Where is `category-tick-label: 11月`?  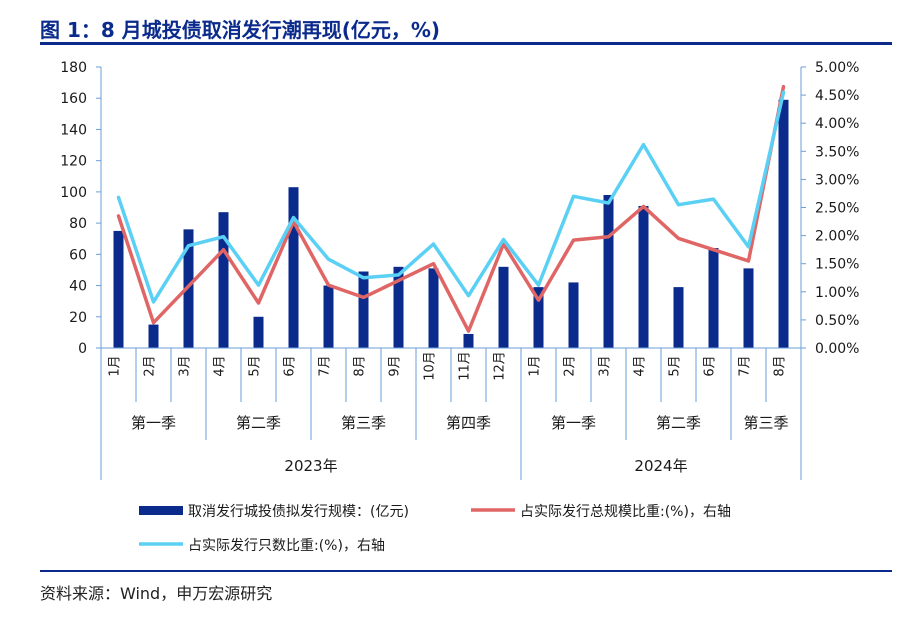
category-tick-label: 11月 is located at coordinates (465, 366).